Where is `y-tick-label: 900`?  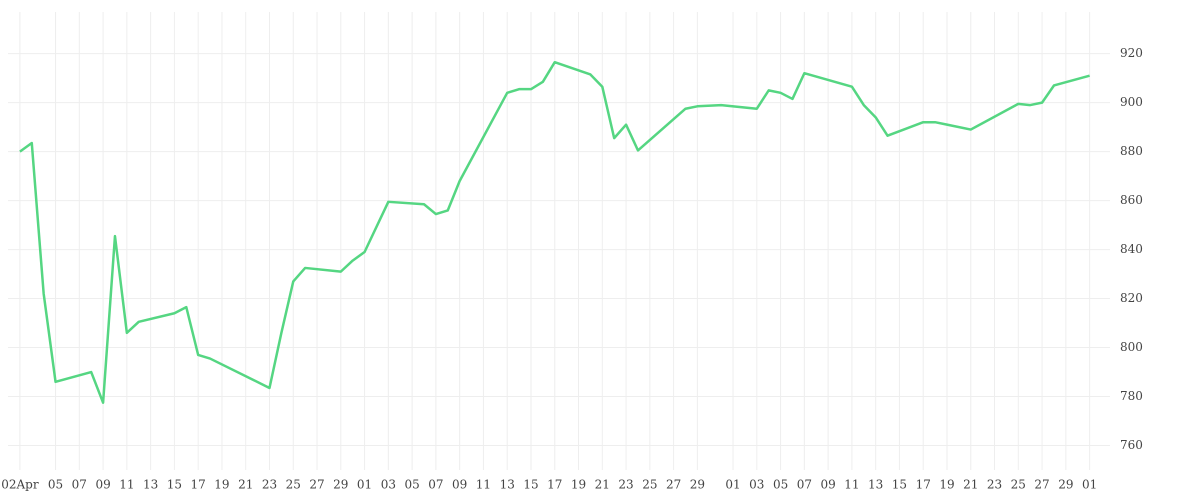
y-tick-label: 900 is located at coordinates (1131, 102).